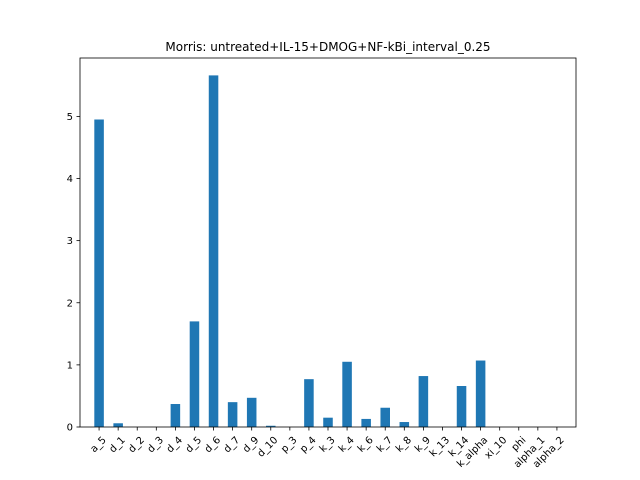  What do you see at coordinates (328, 445) in the screenshot?
I see `x-tick-label-k_3: k_3` at bounding box center [328, 445].